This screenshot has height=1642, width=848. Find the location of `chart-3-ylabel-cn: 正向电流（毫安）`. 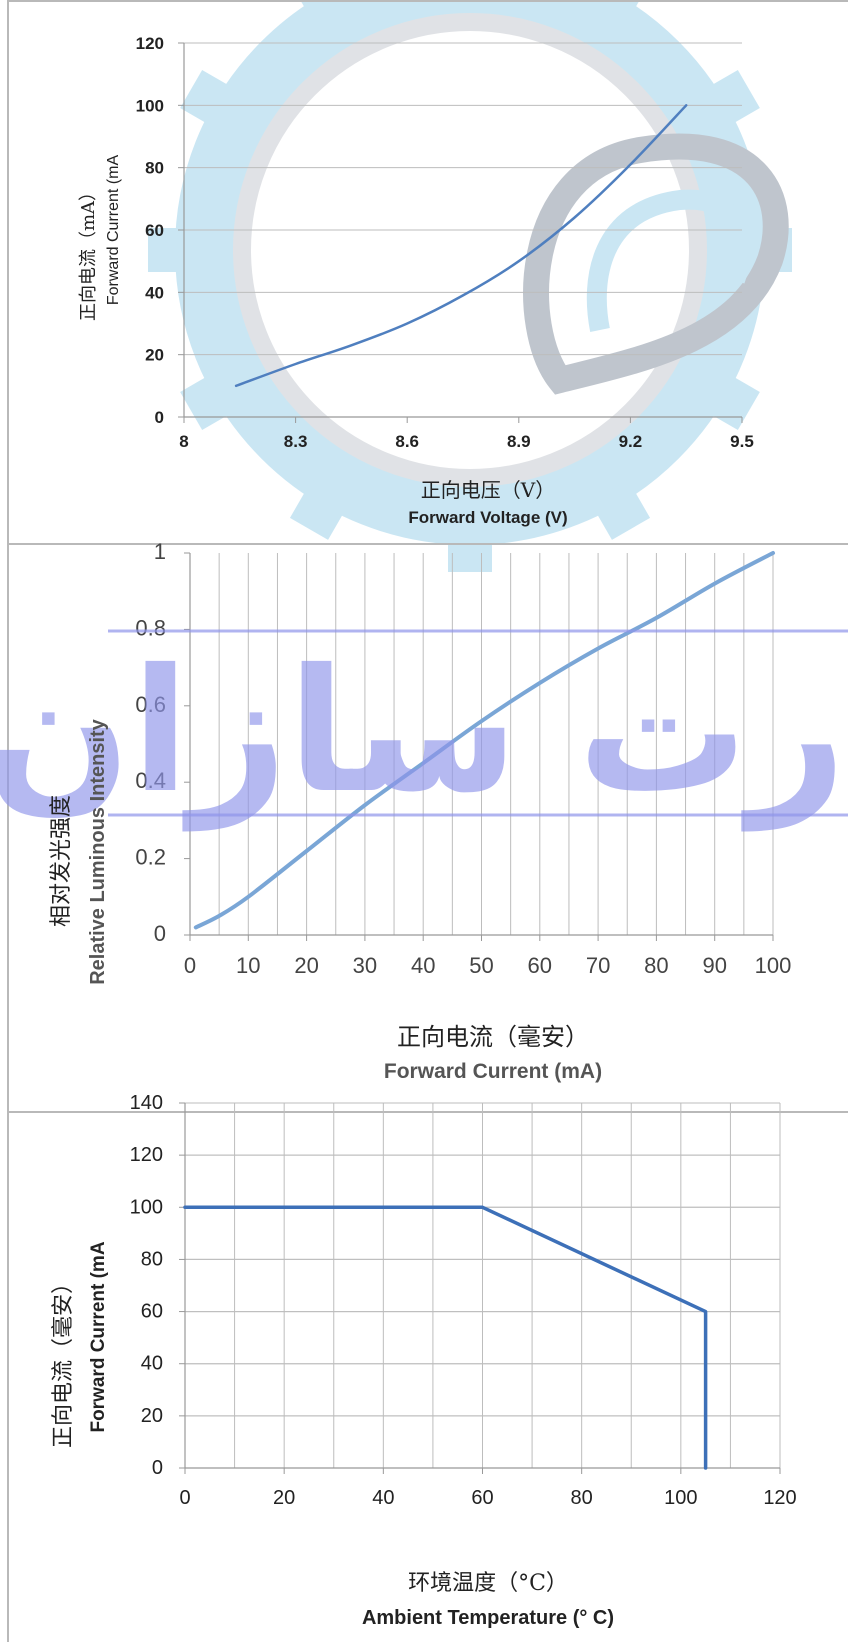

chart-3-ylabel-cn: 正向电流（毫安） is located at coordinates (63, 1360).